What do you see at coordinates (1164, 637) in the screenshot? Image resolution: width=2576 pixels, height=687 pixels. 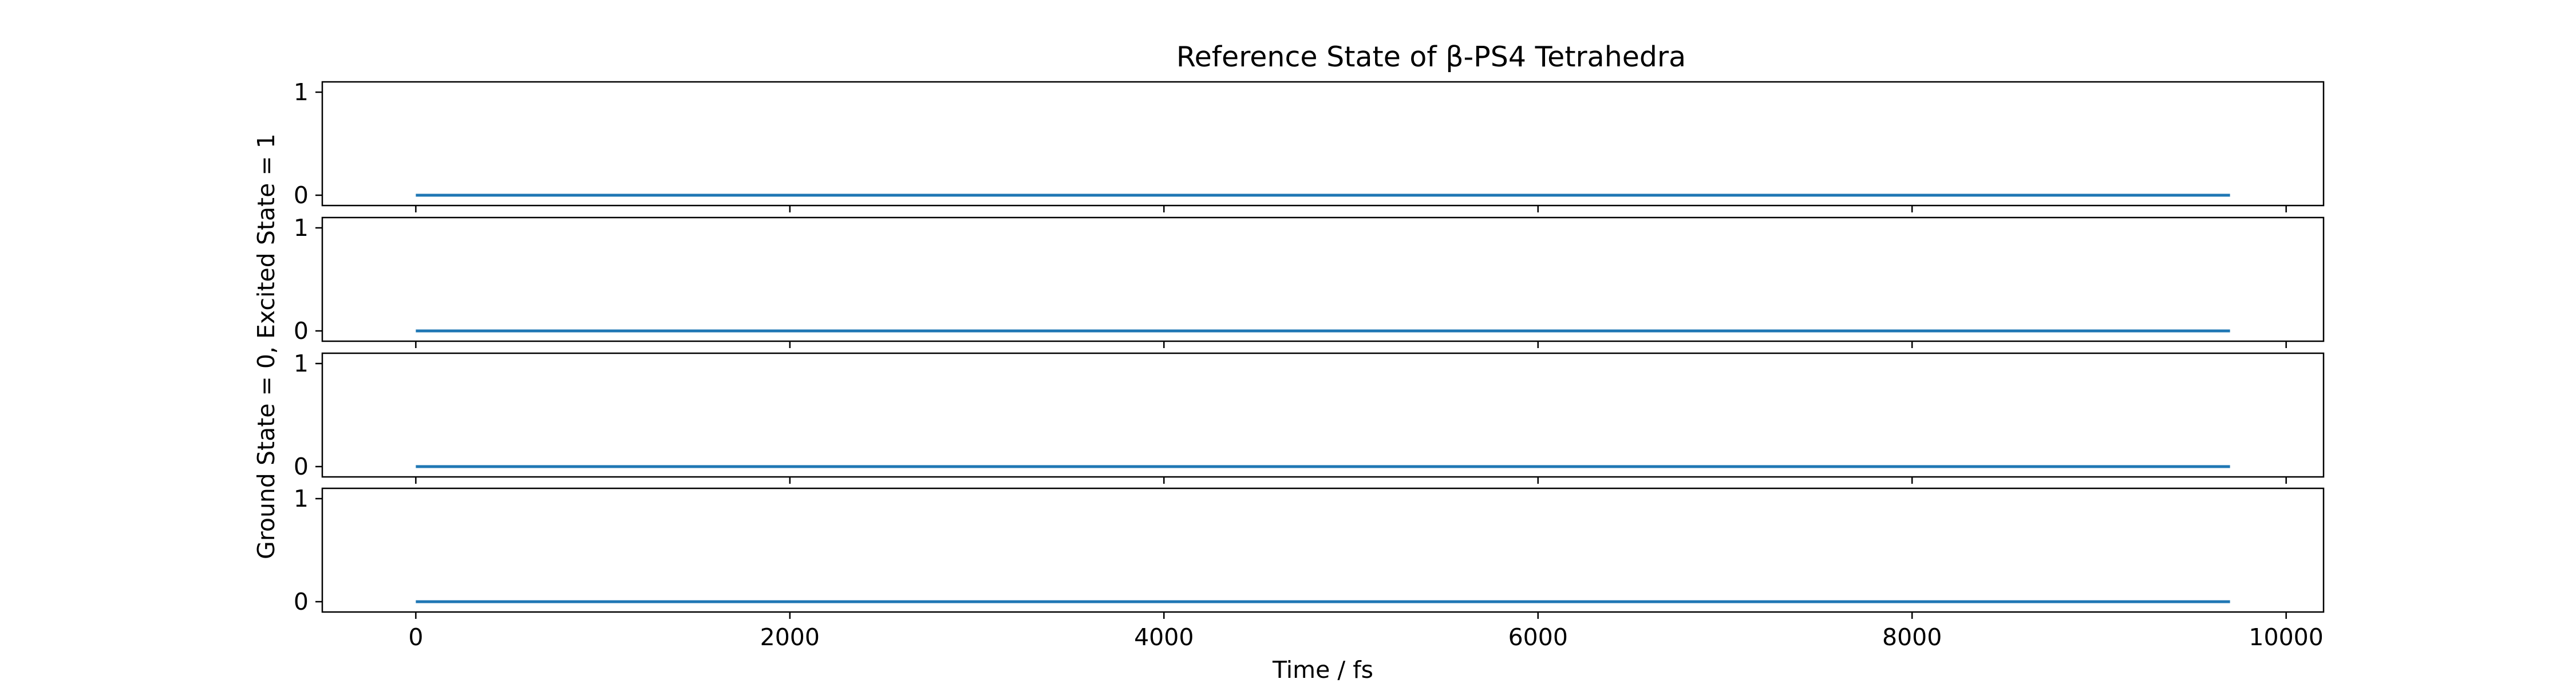 I see `x-tick-label: 4000` at bounding box center [1164, 637].